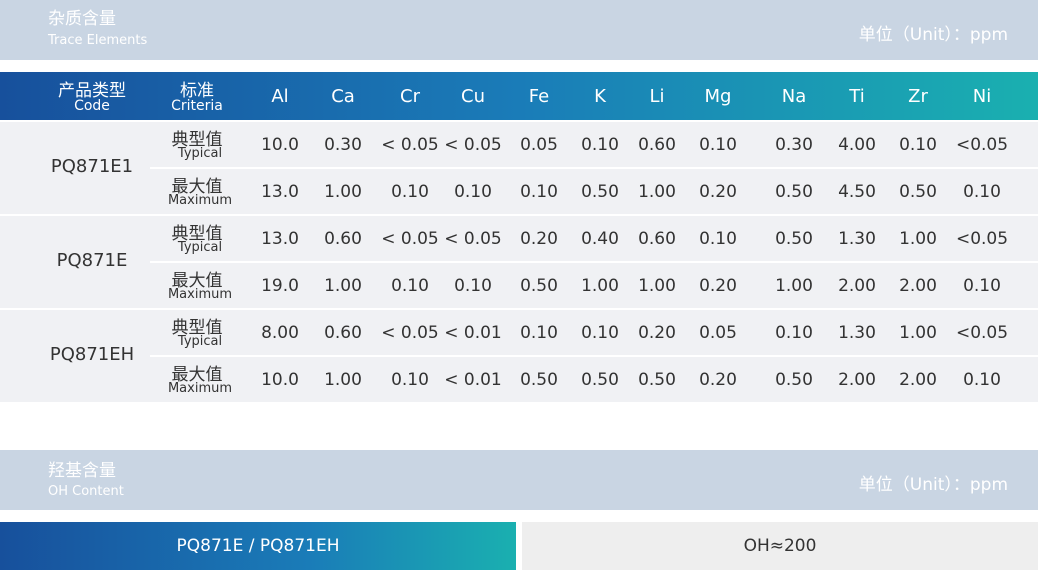 Image resolution: width=1038 pixels, height=570 pixels. I want to click on header-element: Ni, so click(982, 96).